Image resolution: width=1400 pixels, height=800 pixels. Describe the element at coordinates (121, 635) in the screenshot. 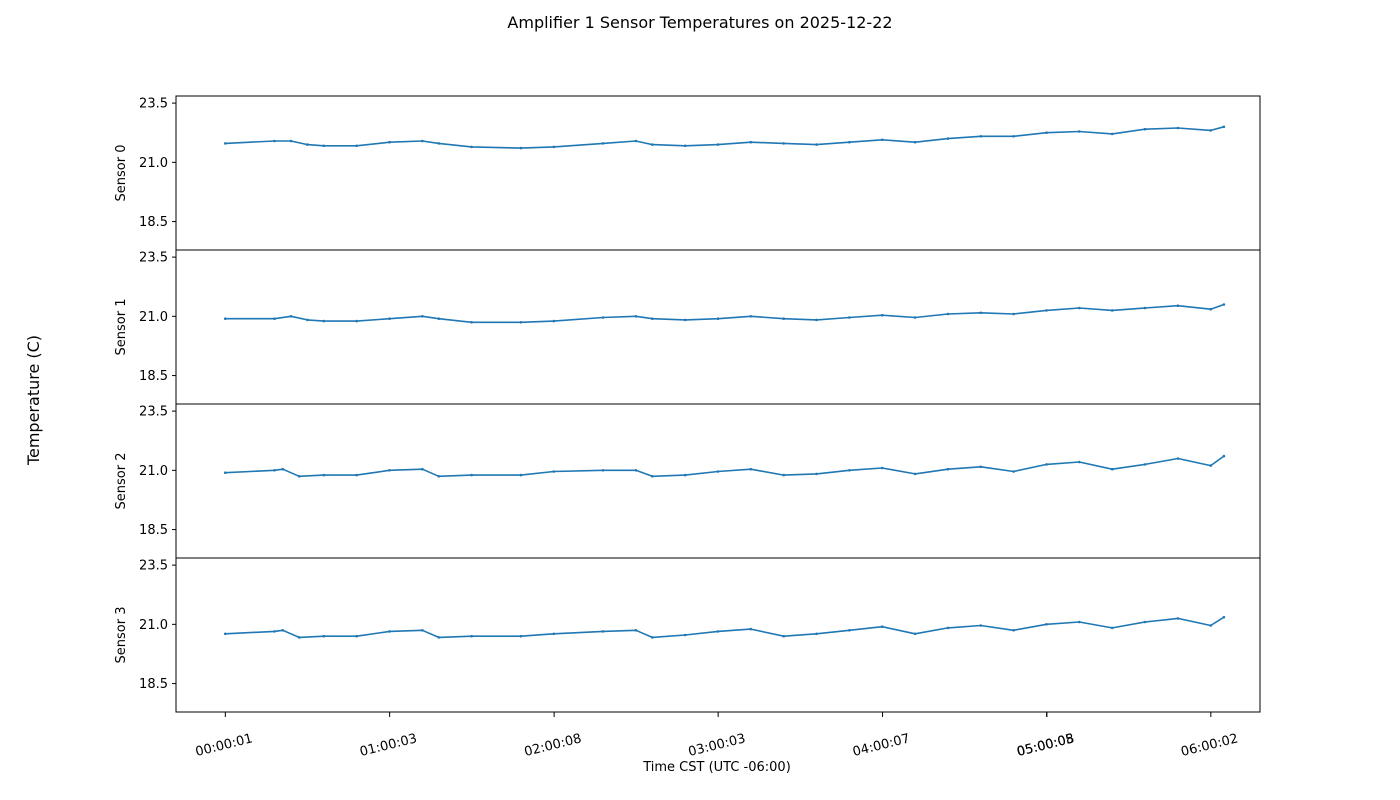

I see `panel-label-sensor-3: Sensor 3` at that location.